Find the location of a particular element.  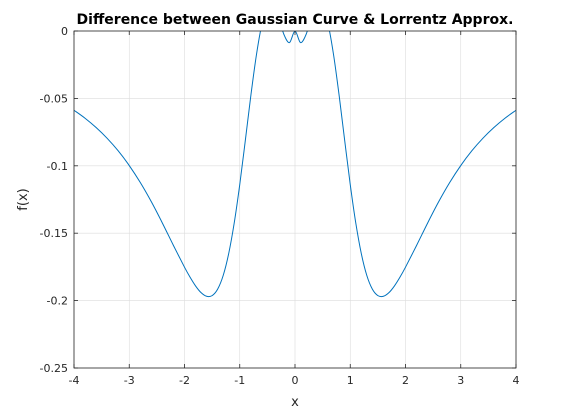

y-tick-label: -0.15 is located at coordinates (54, 233).